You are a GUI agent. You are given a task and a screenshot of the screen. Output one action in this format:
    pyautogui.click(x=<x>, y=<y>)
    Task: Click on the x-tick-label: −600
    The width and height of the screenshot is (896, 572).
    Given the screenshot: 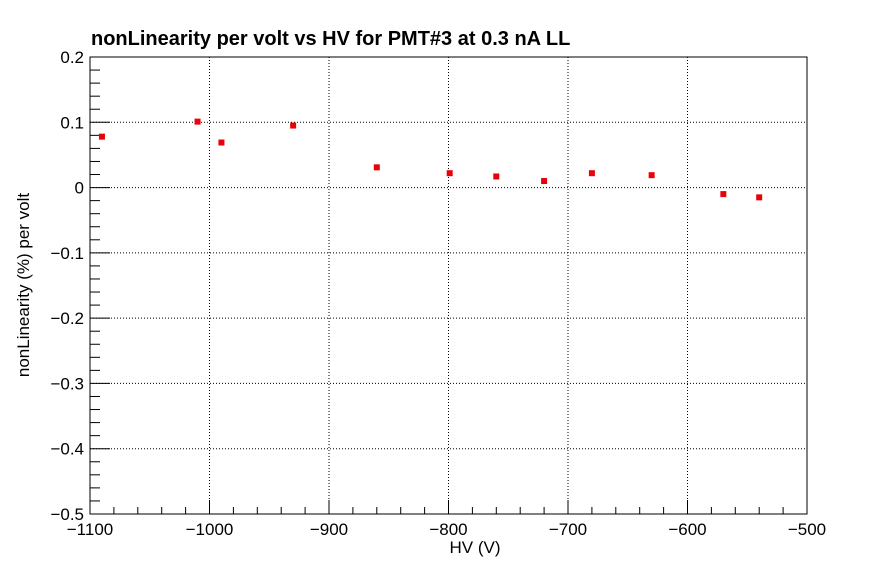 What is the action you would take?
    pyautogui.click(x=687, y=529)
    